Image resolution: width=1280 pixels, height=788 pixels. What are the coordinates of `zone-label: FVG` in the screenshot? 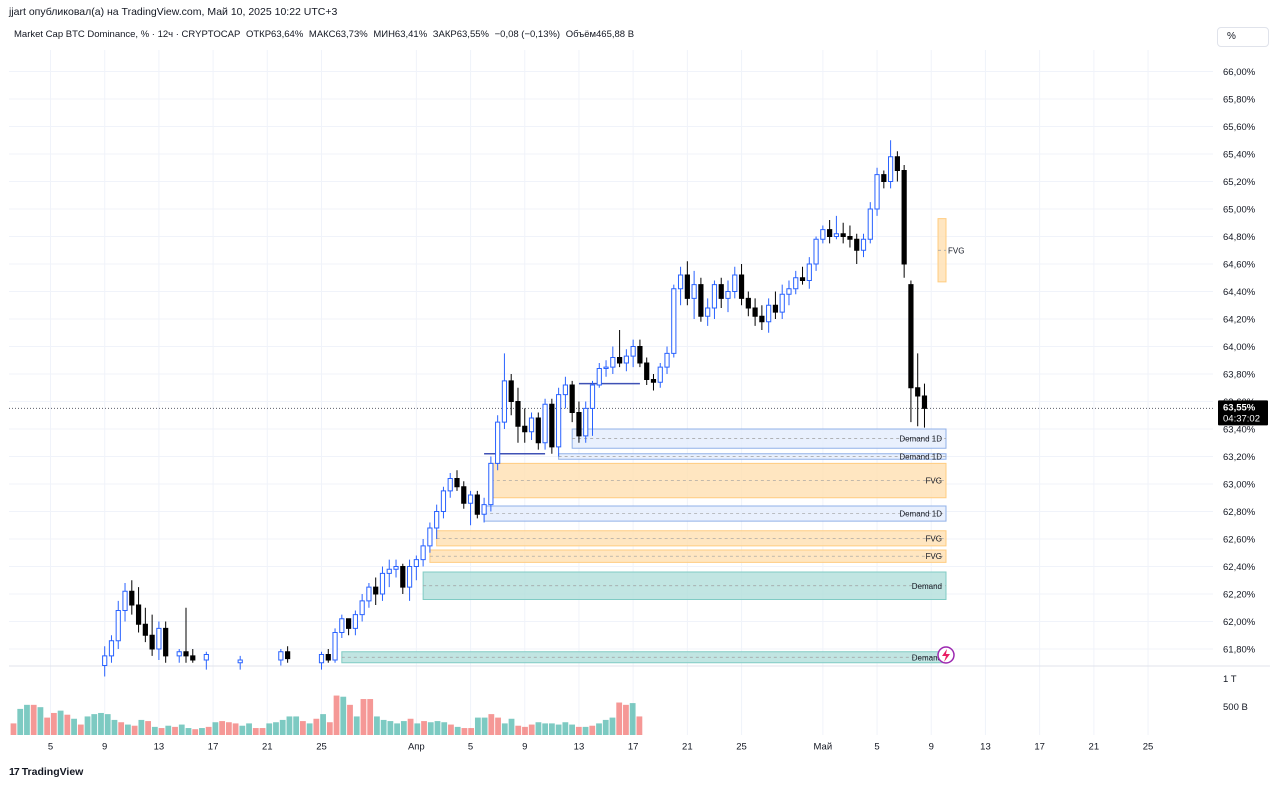 It's located at (956, 250).